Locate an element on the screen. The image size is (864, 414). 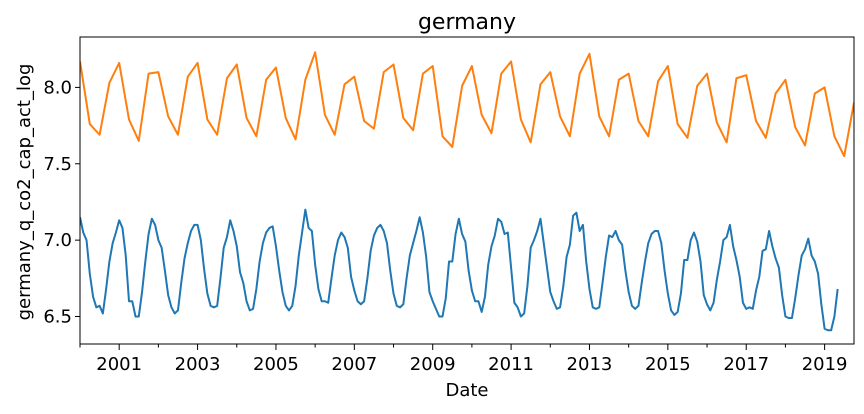
y-axis-label: germany_q_co2_cap_act_log is located at coordinates (24, 192).